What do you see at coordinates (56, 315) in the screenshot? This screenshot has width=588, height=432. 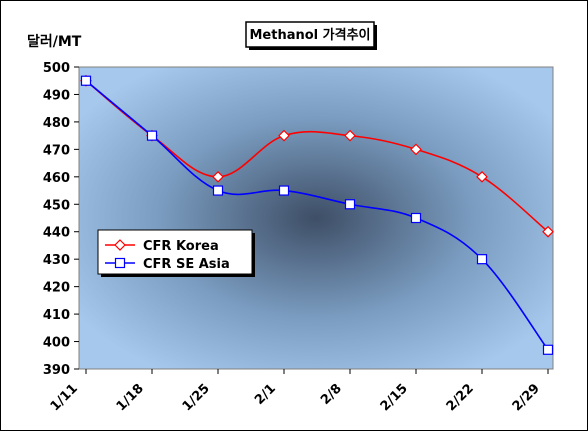 I see `y-tick-label: 410` at bounding box center [56, 315].